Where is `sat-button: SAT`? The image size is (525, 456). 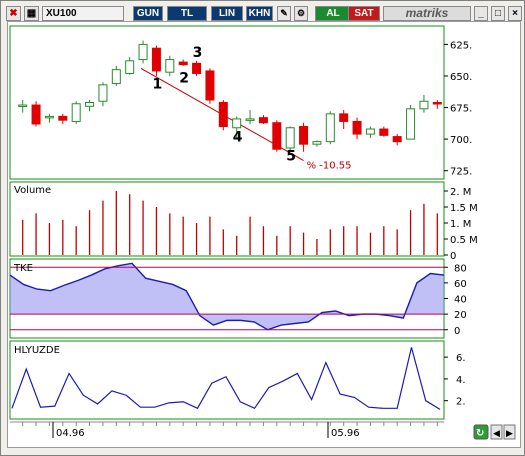 sat-button: SAT is located at coordinates (364, 13).